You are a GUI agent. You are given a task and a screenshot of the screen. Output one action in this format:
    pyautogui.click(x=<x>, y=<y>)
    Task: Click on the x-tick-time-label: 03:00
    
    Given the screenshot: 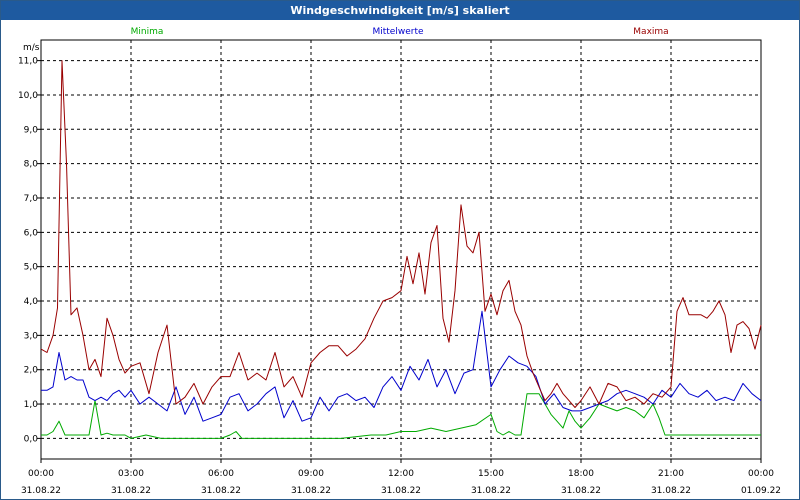 What is the action you would take?
    pyautogui.click(x=131, y=474)
    